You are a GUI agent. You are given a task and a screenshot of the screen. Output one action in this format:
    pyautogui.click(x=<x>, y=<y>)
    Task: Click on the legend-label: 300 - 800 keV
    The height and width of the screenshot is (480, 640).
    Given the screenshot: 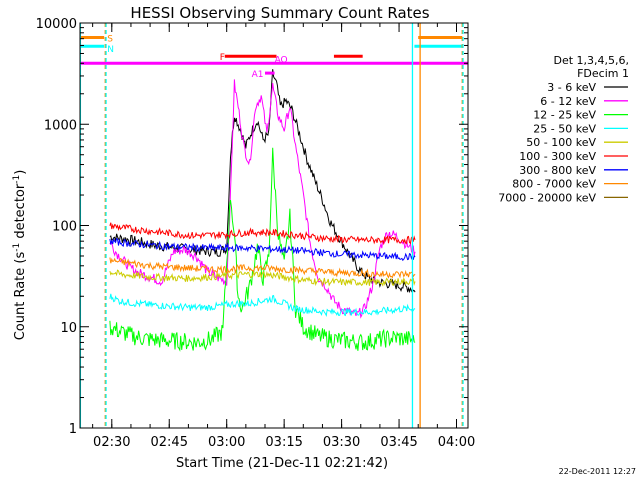 What is the action you would take?
    pyautogui.click(x=557, y=170)
    